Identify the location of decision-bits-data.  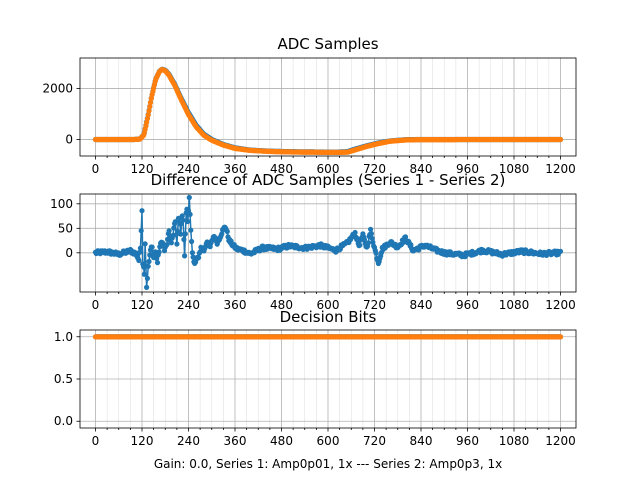
(328, 337).